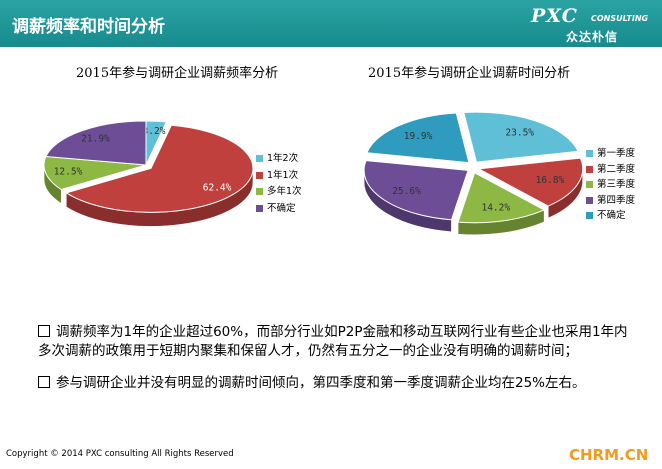 The height and width of the screenshot is (469, 662). I want to click on chart-title-timing: 2015年参与调研企业调薪时间分析, so click(469, 73).